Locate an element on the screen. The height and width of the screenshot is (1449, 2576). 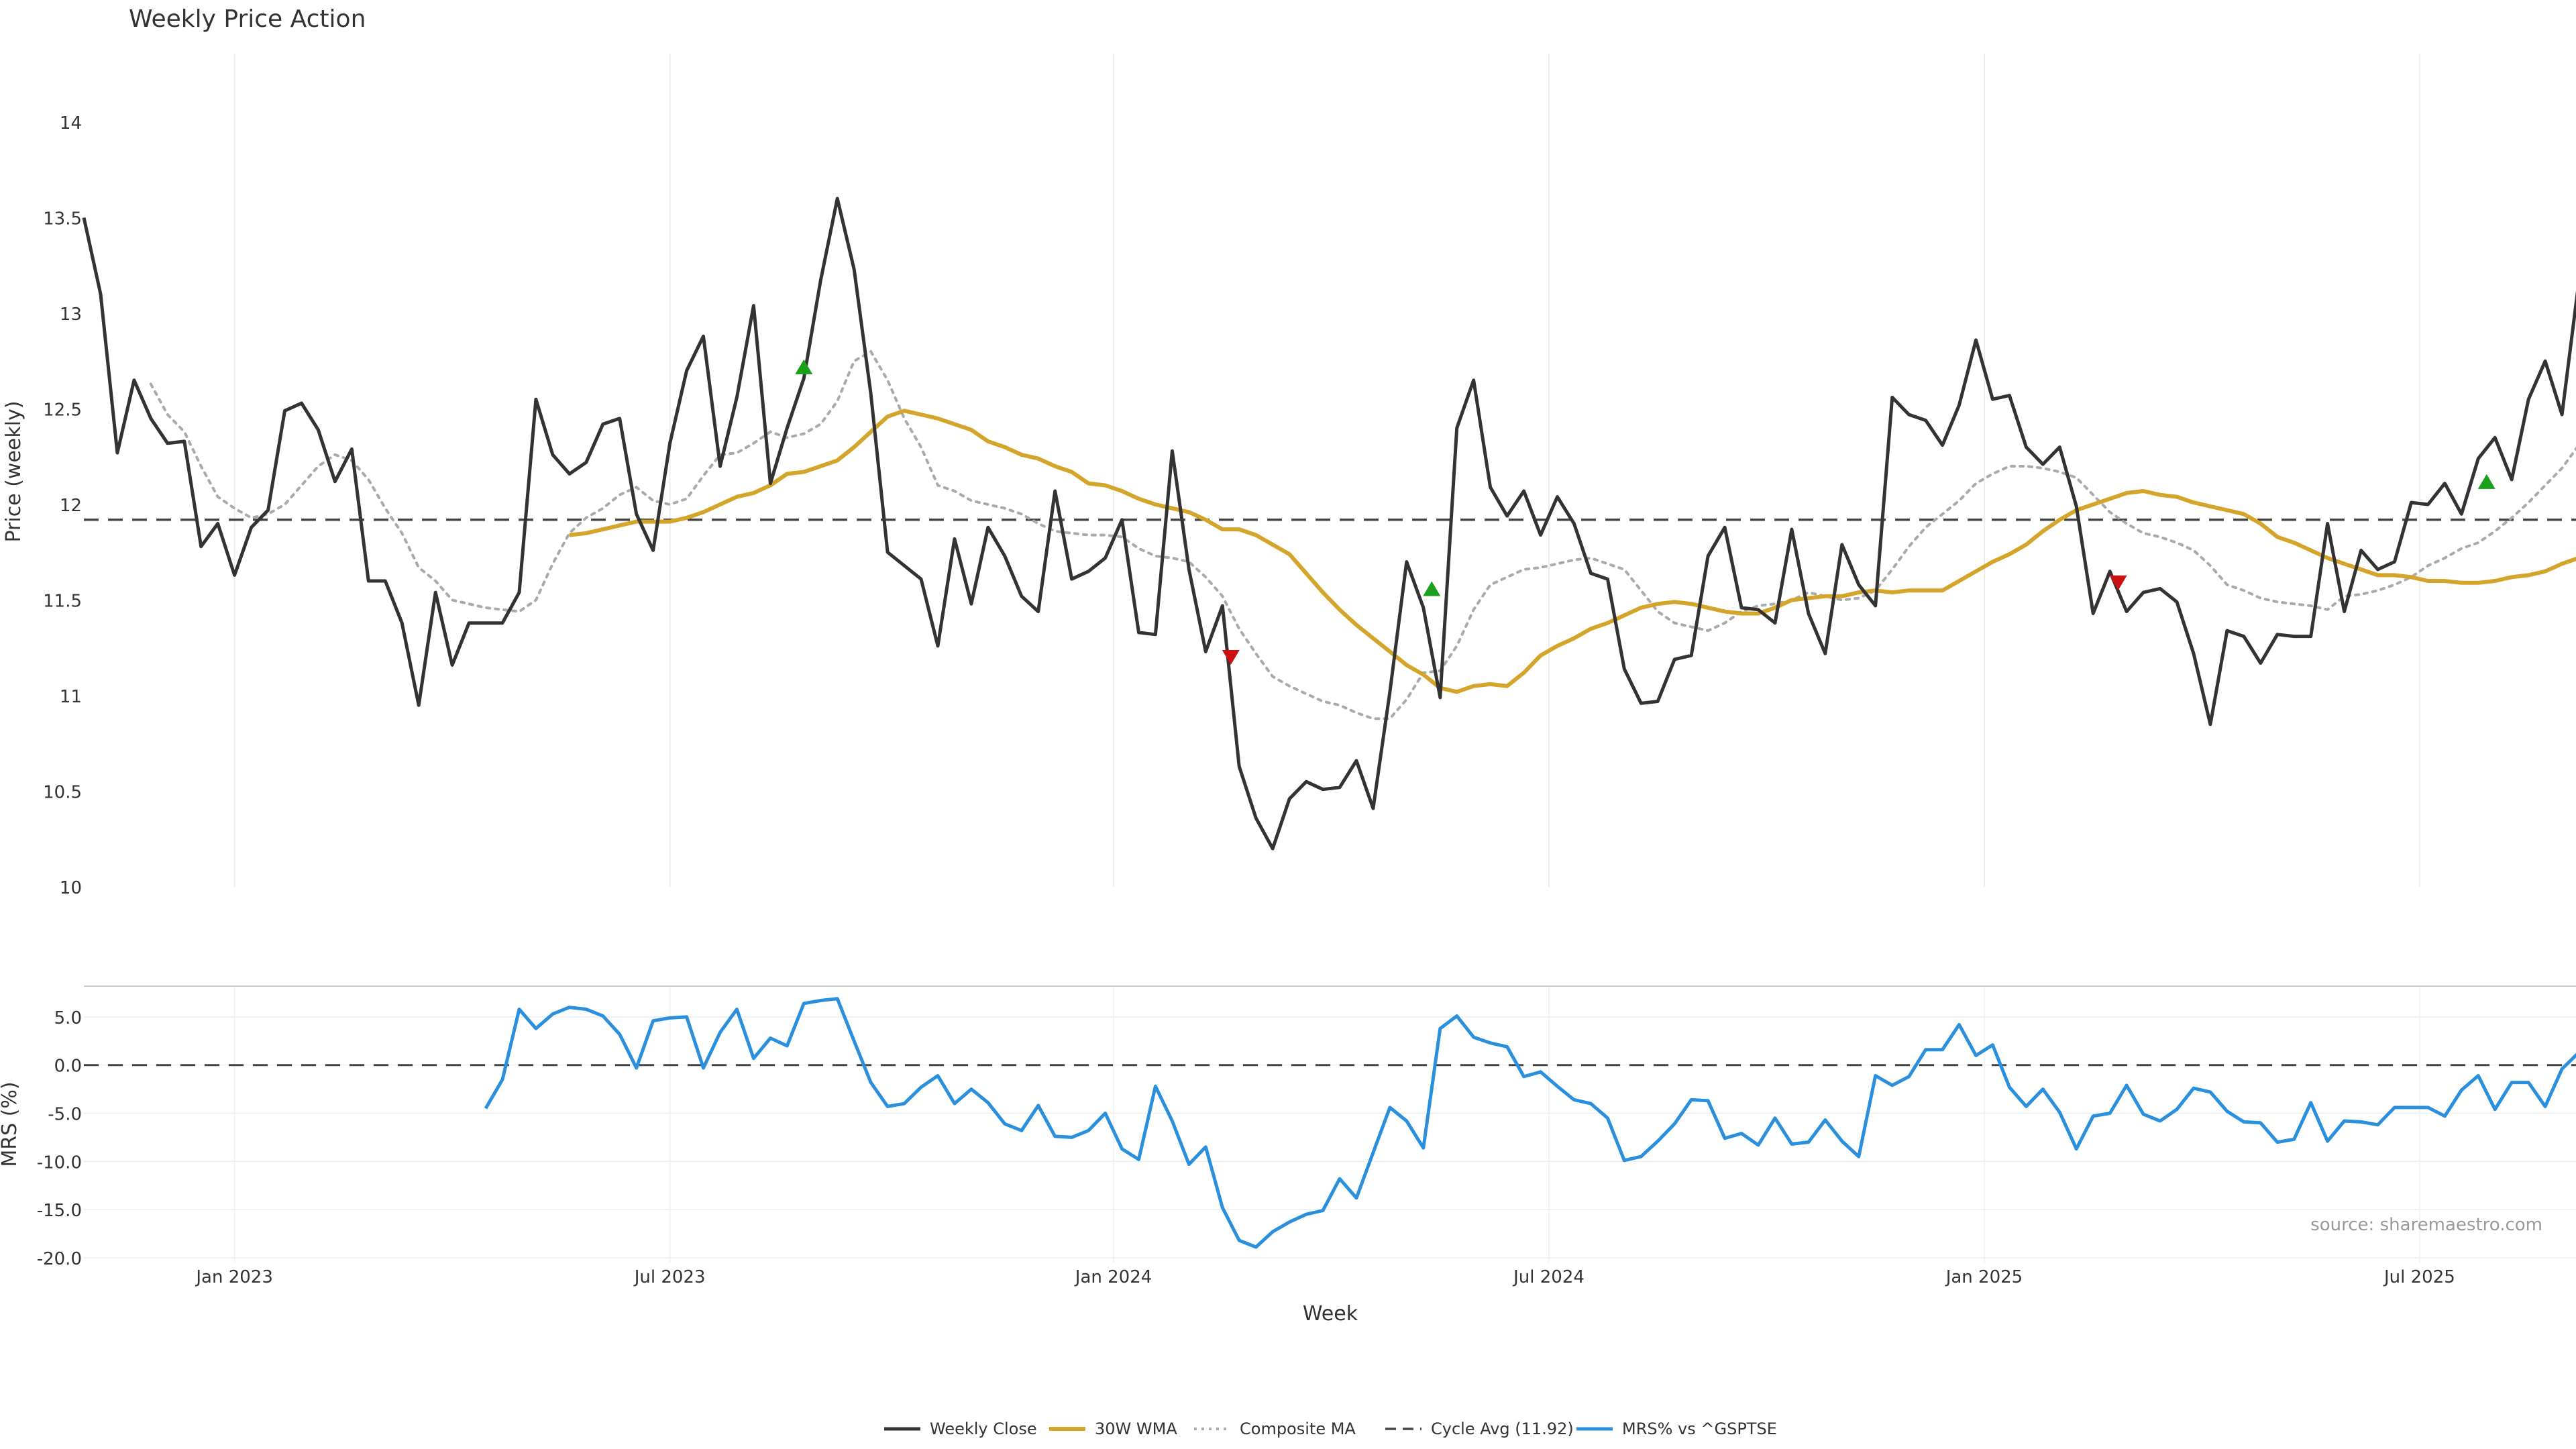
mrs-y-axis-title: MRS (%) is located at coordinates (10, 1124).